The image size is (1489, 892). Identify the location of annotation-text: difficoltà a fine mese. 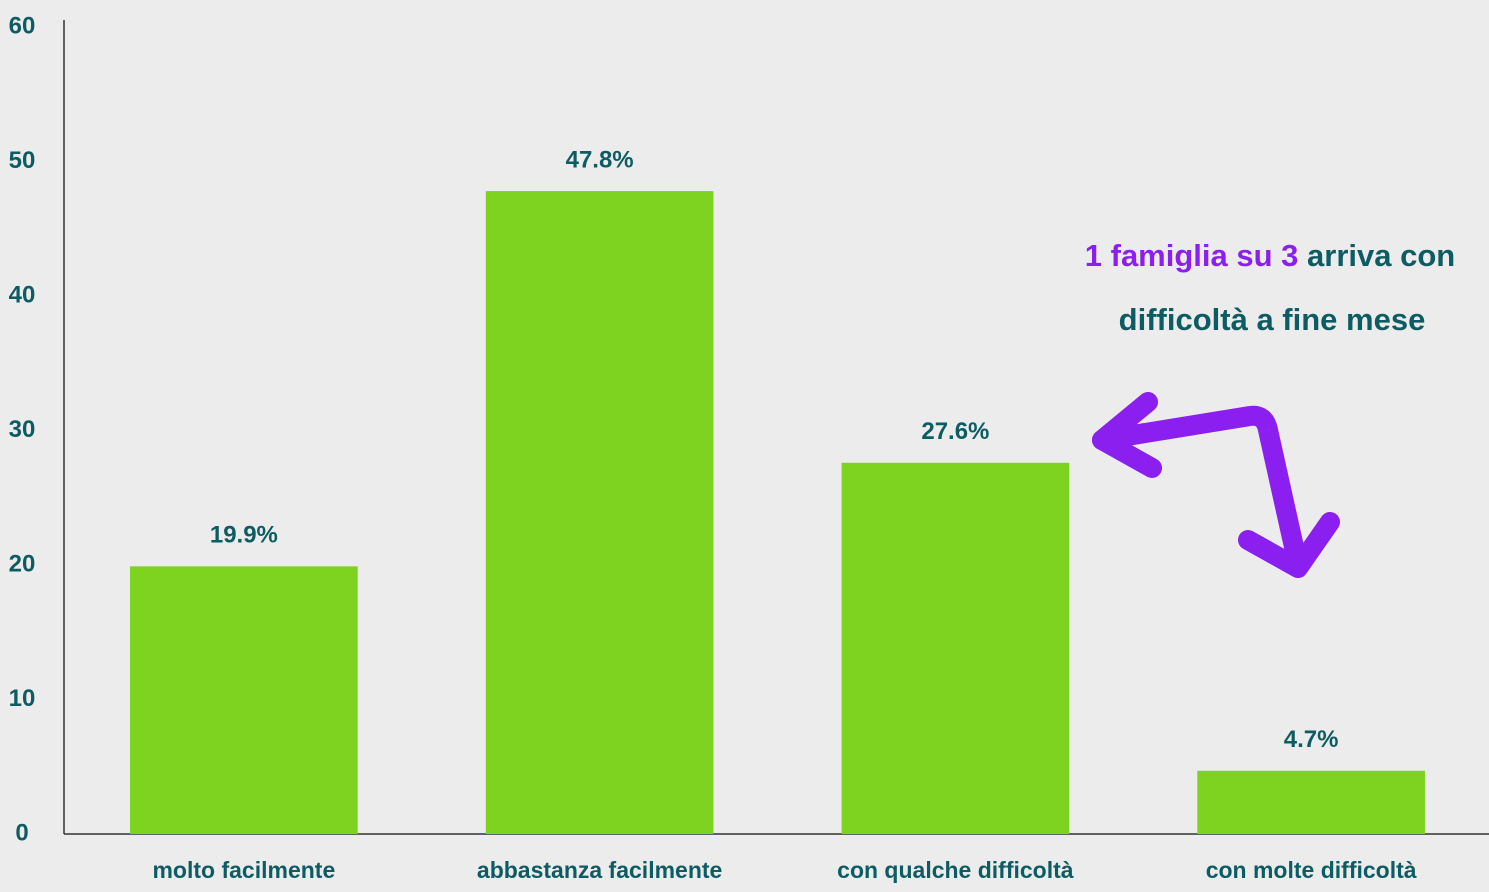
(1272, 319).